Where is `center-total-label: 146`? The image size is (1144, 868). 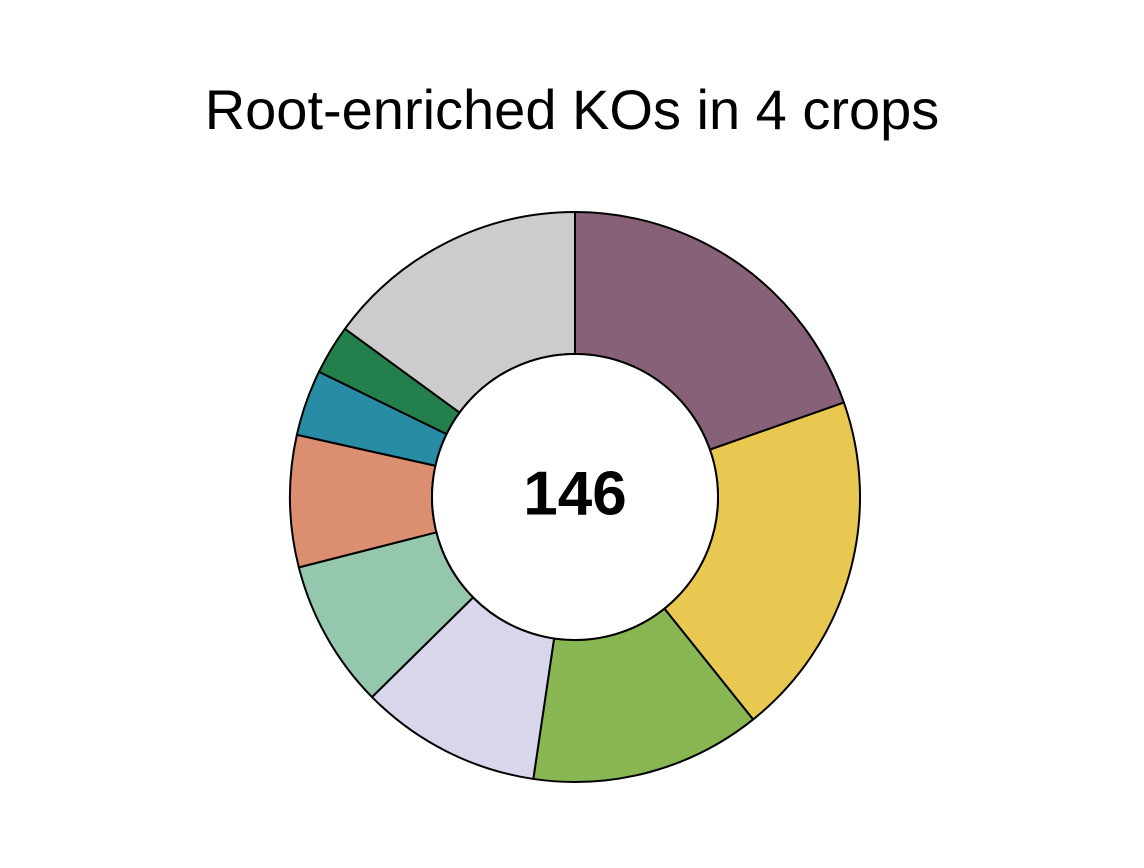
center-total-label: 146 is located at coordinates (574, 493).